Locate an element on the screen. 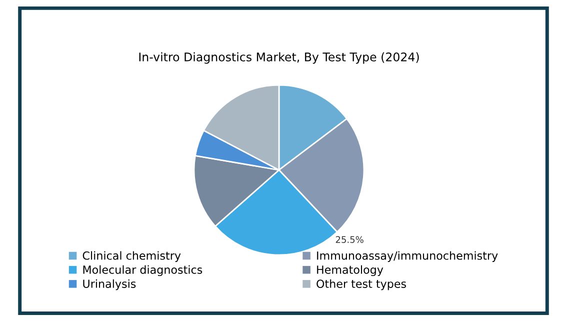  legend-label: Clinical chemistry is located at coordinates (131, 256).